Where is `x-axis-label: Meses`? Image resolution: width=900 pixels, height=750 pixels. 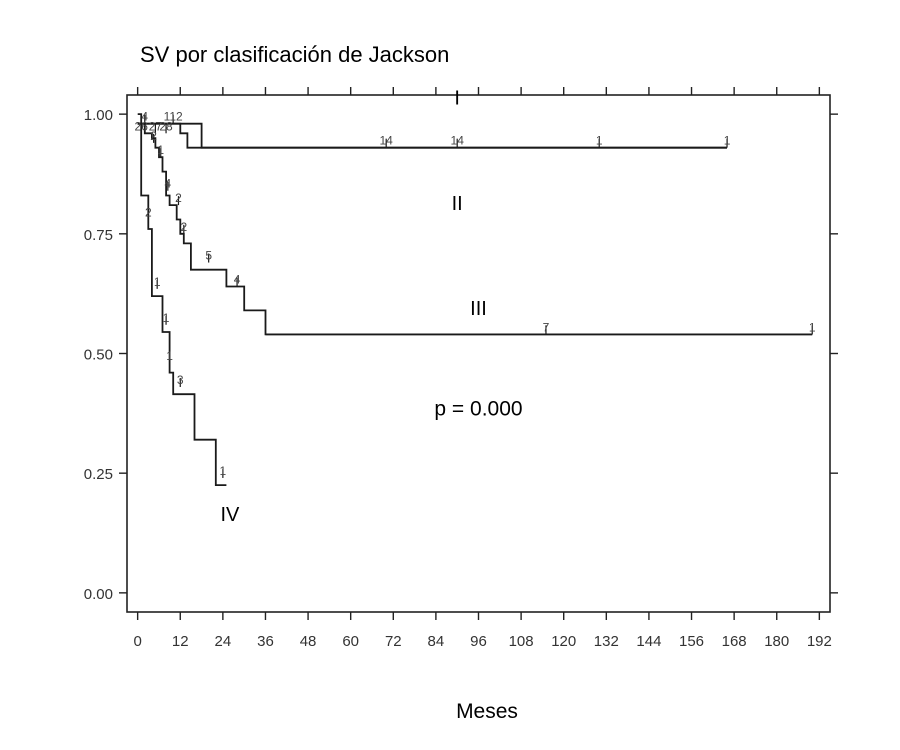
x-axis-label: Meses is located at coordinates (487, 711).